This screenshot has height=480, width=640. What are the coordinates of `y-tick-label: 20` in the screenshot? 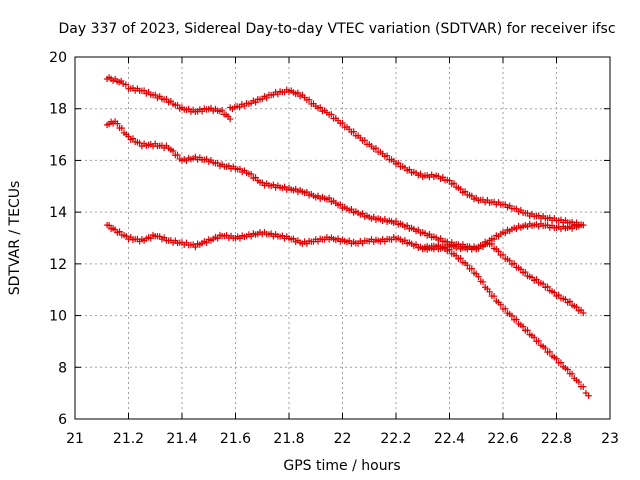 It's located at (58, 58).